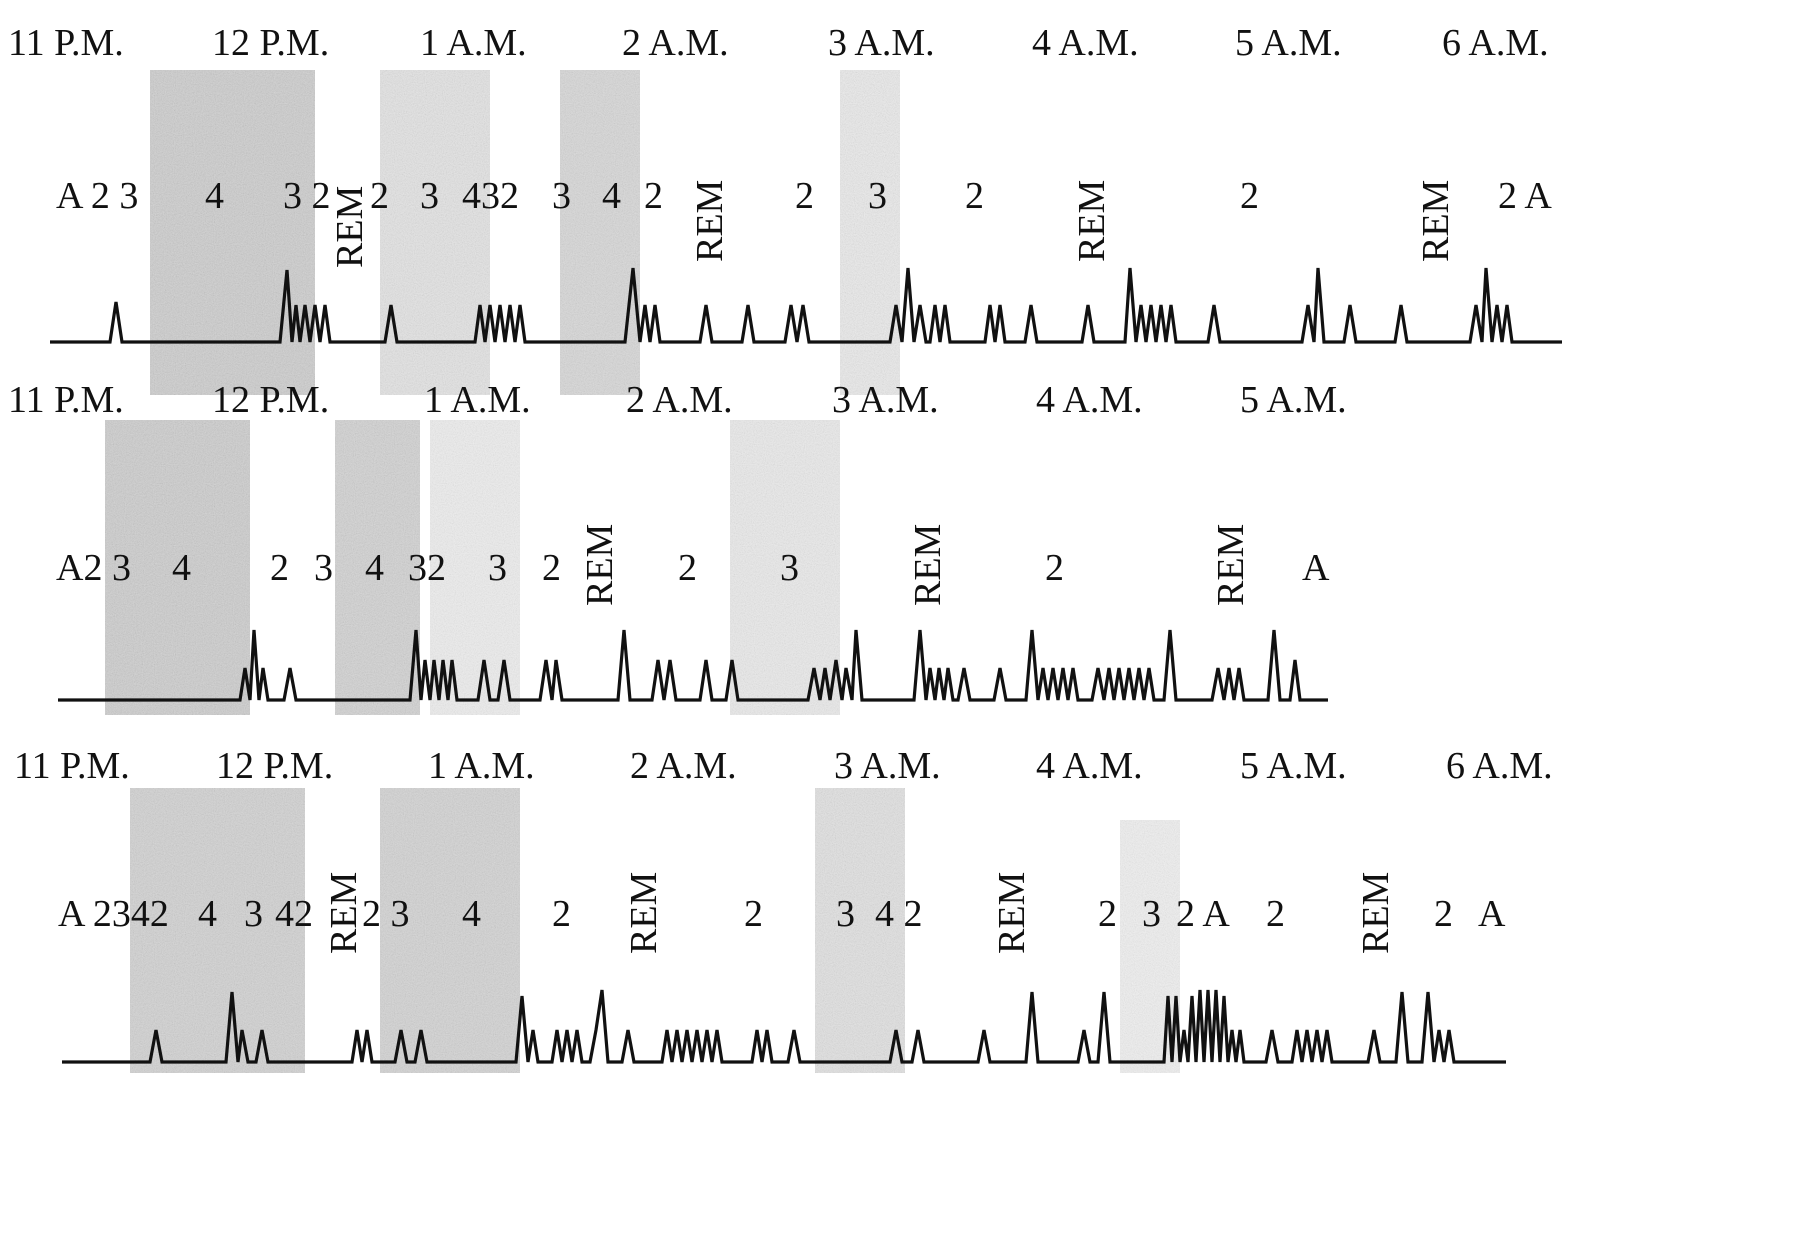 The image size is (1803, 1242). Describe the element at coordinates (386, 914) in the screenshot. I see `stage-label: 2 3` at that location.